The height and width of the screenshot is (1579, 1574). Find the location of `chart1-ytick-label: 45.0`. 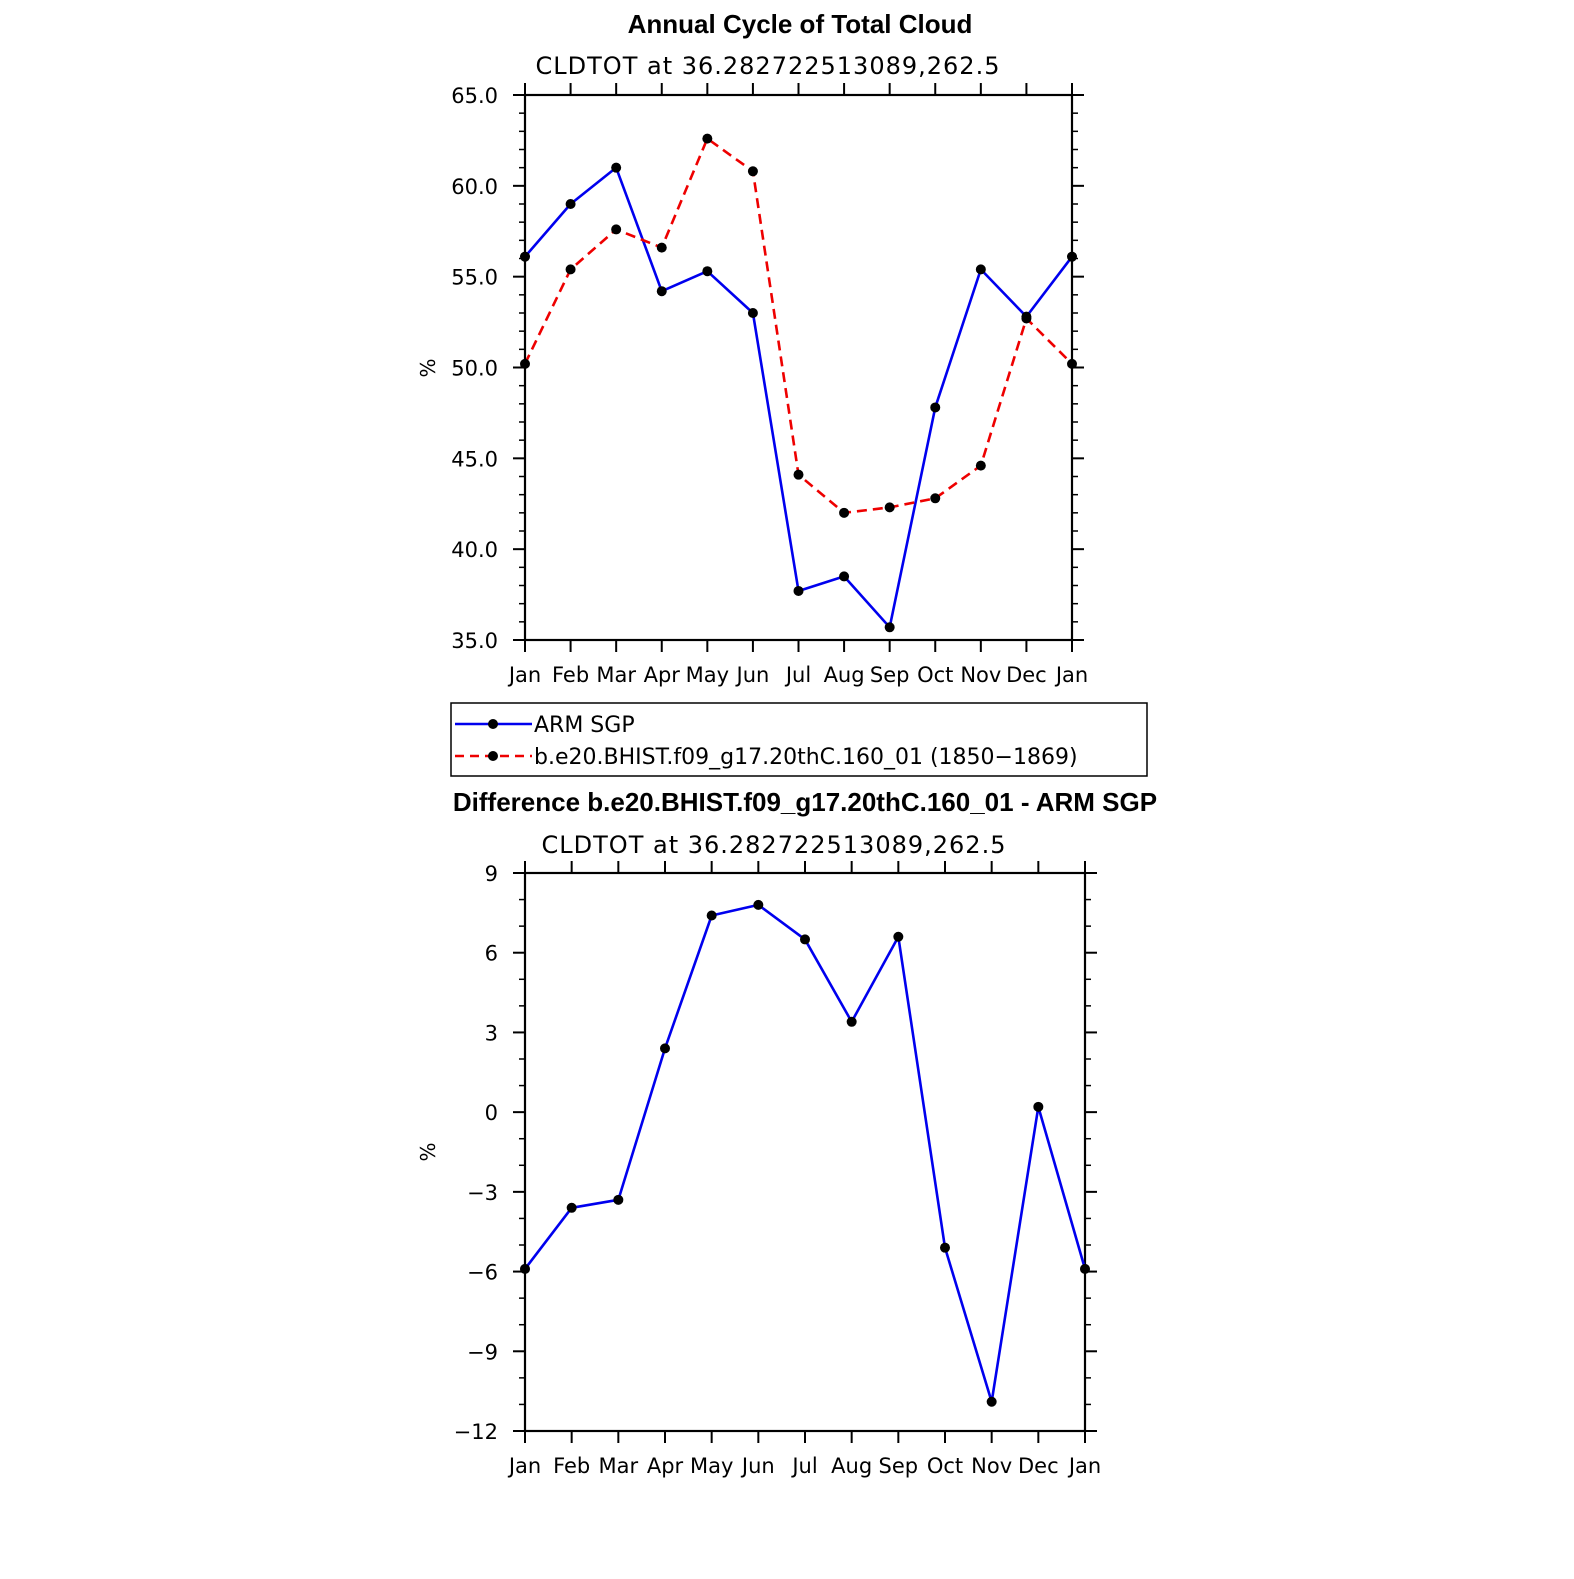

chart1-ytick-label: 45.0 is located at coordinates (474, 459).